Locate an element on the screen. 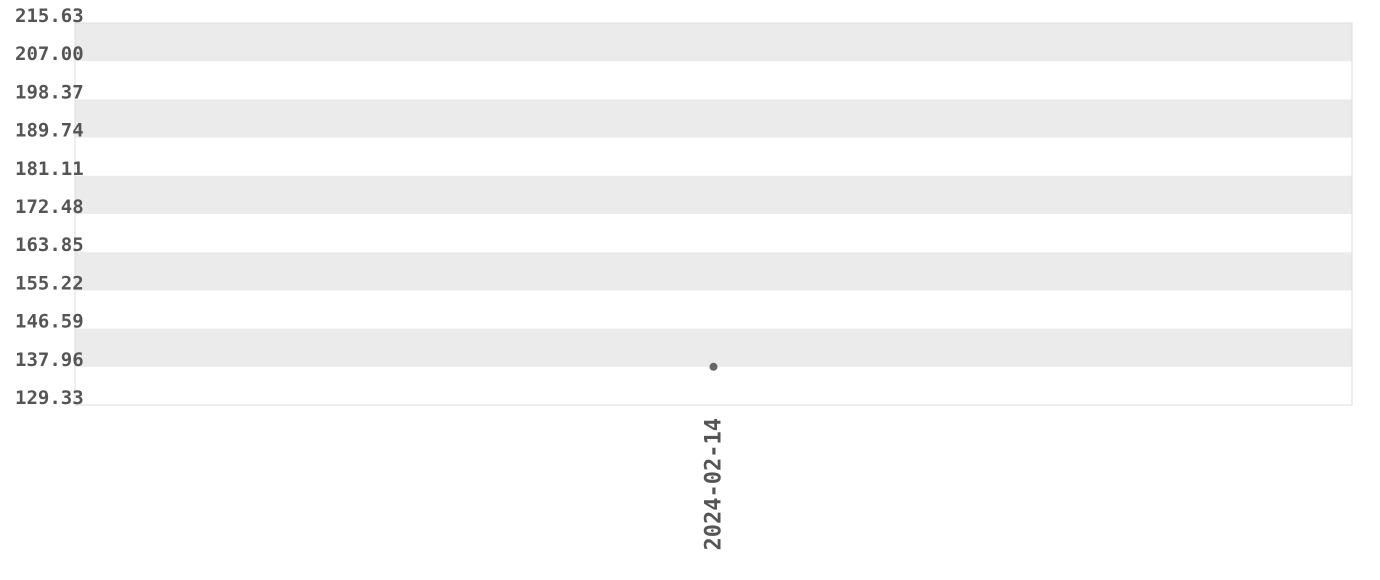  y-tick-label: 129.33 is located at coordinates (49, 398).